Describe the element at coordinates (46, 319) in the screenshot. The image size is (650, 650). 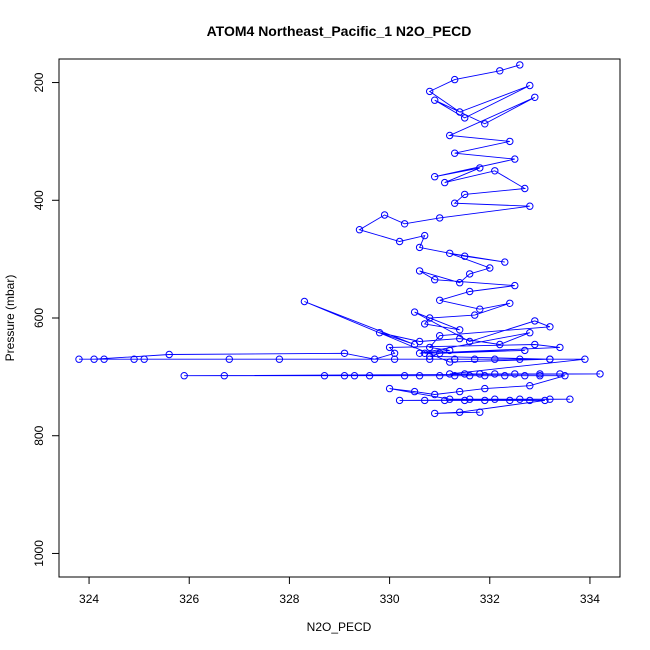
I see `y-axis: 200 400 600 800 1000` at that location.